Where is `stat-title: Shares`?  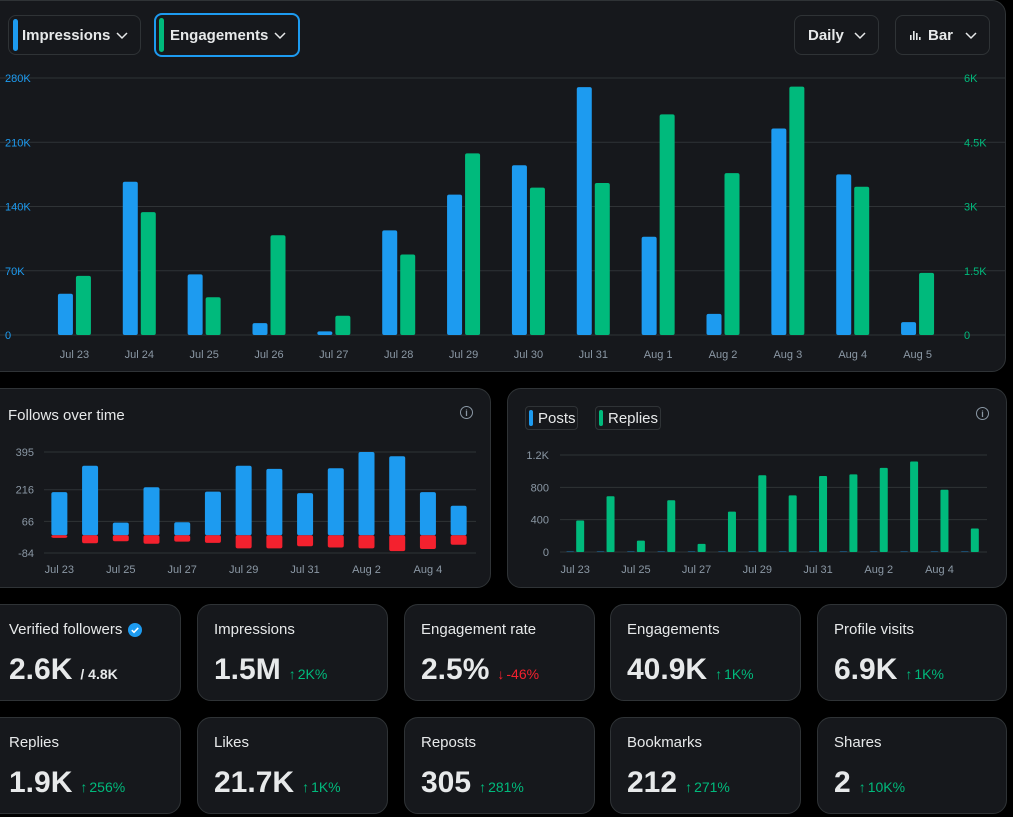 stat-title: Shares is located at coordinates (858, 742).